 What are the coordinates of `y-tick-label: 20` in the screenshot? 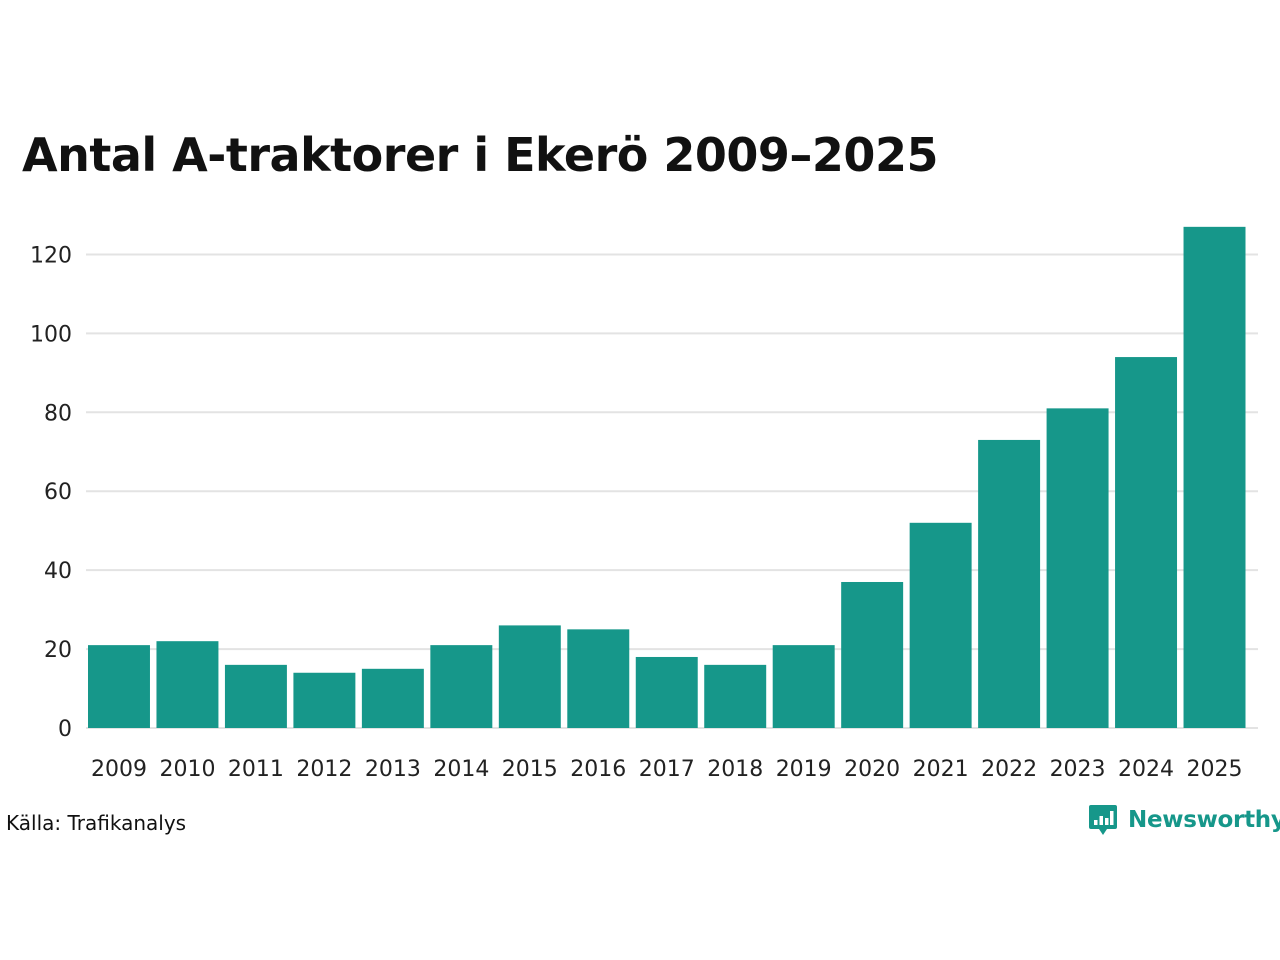 It's located at (58, 650).